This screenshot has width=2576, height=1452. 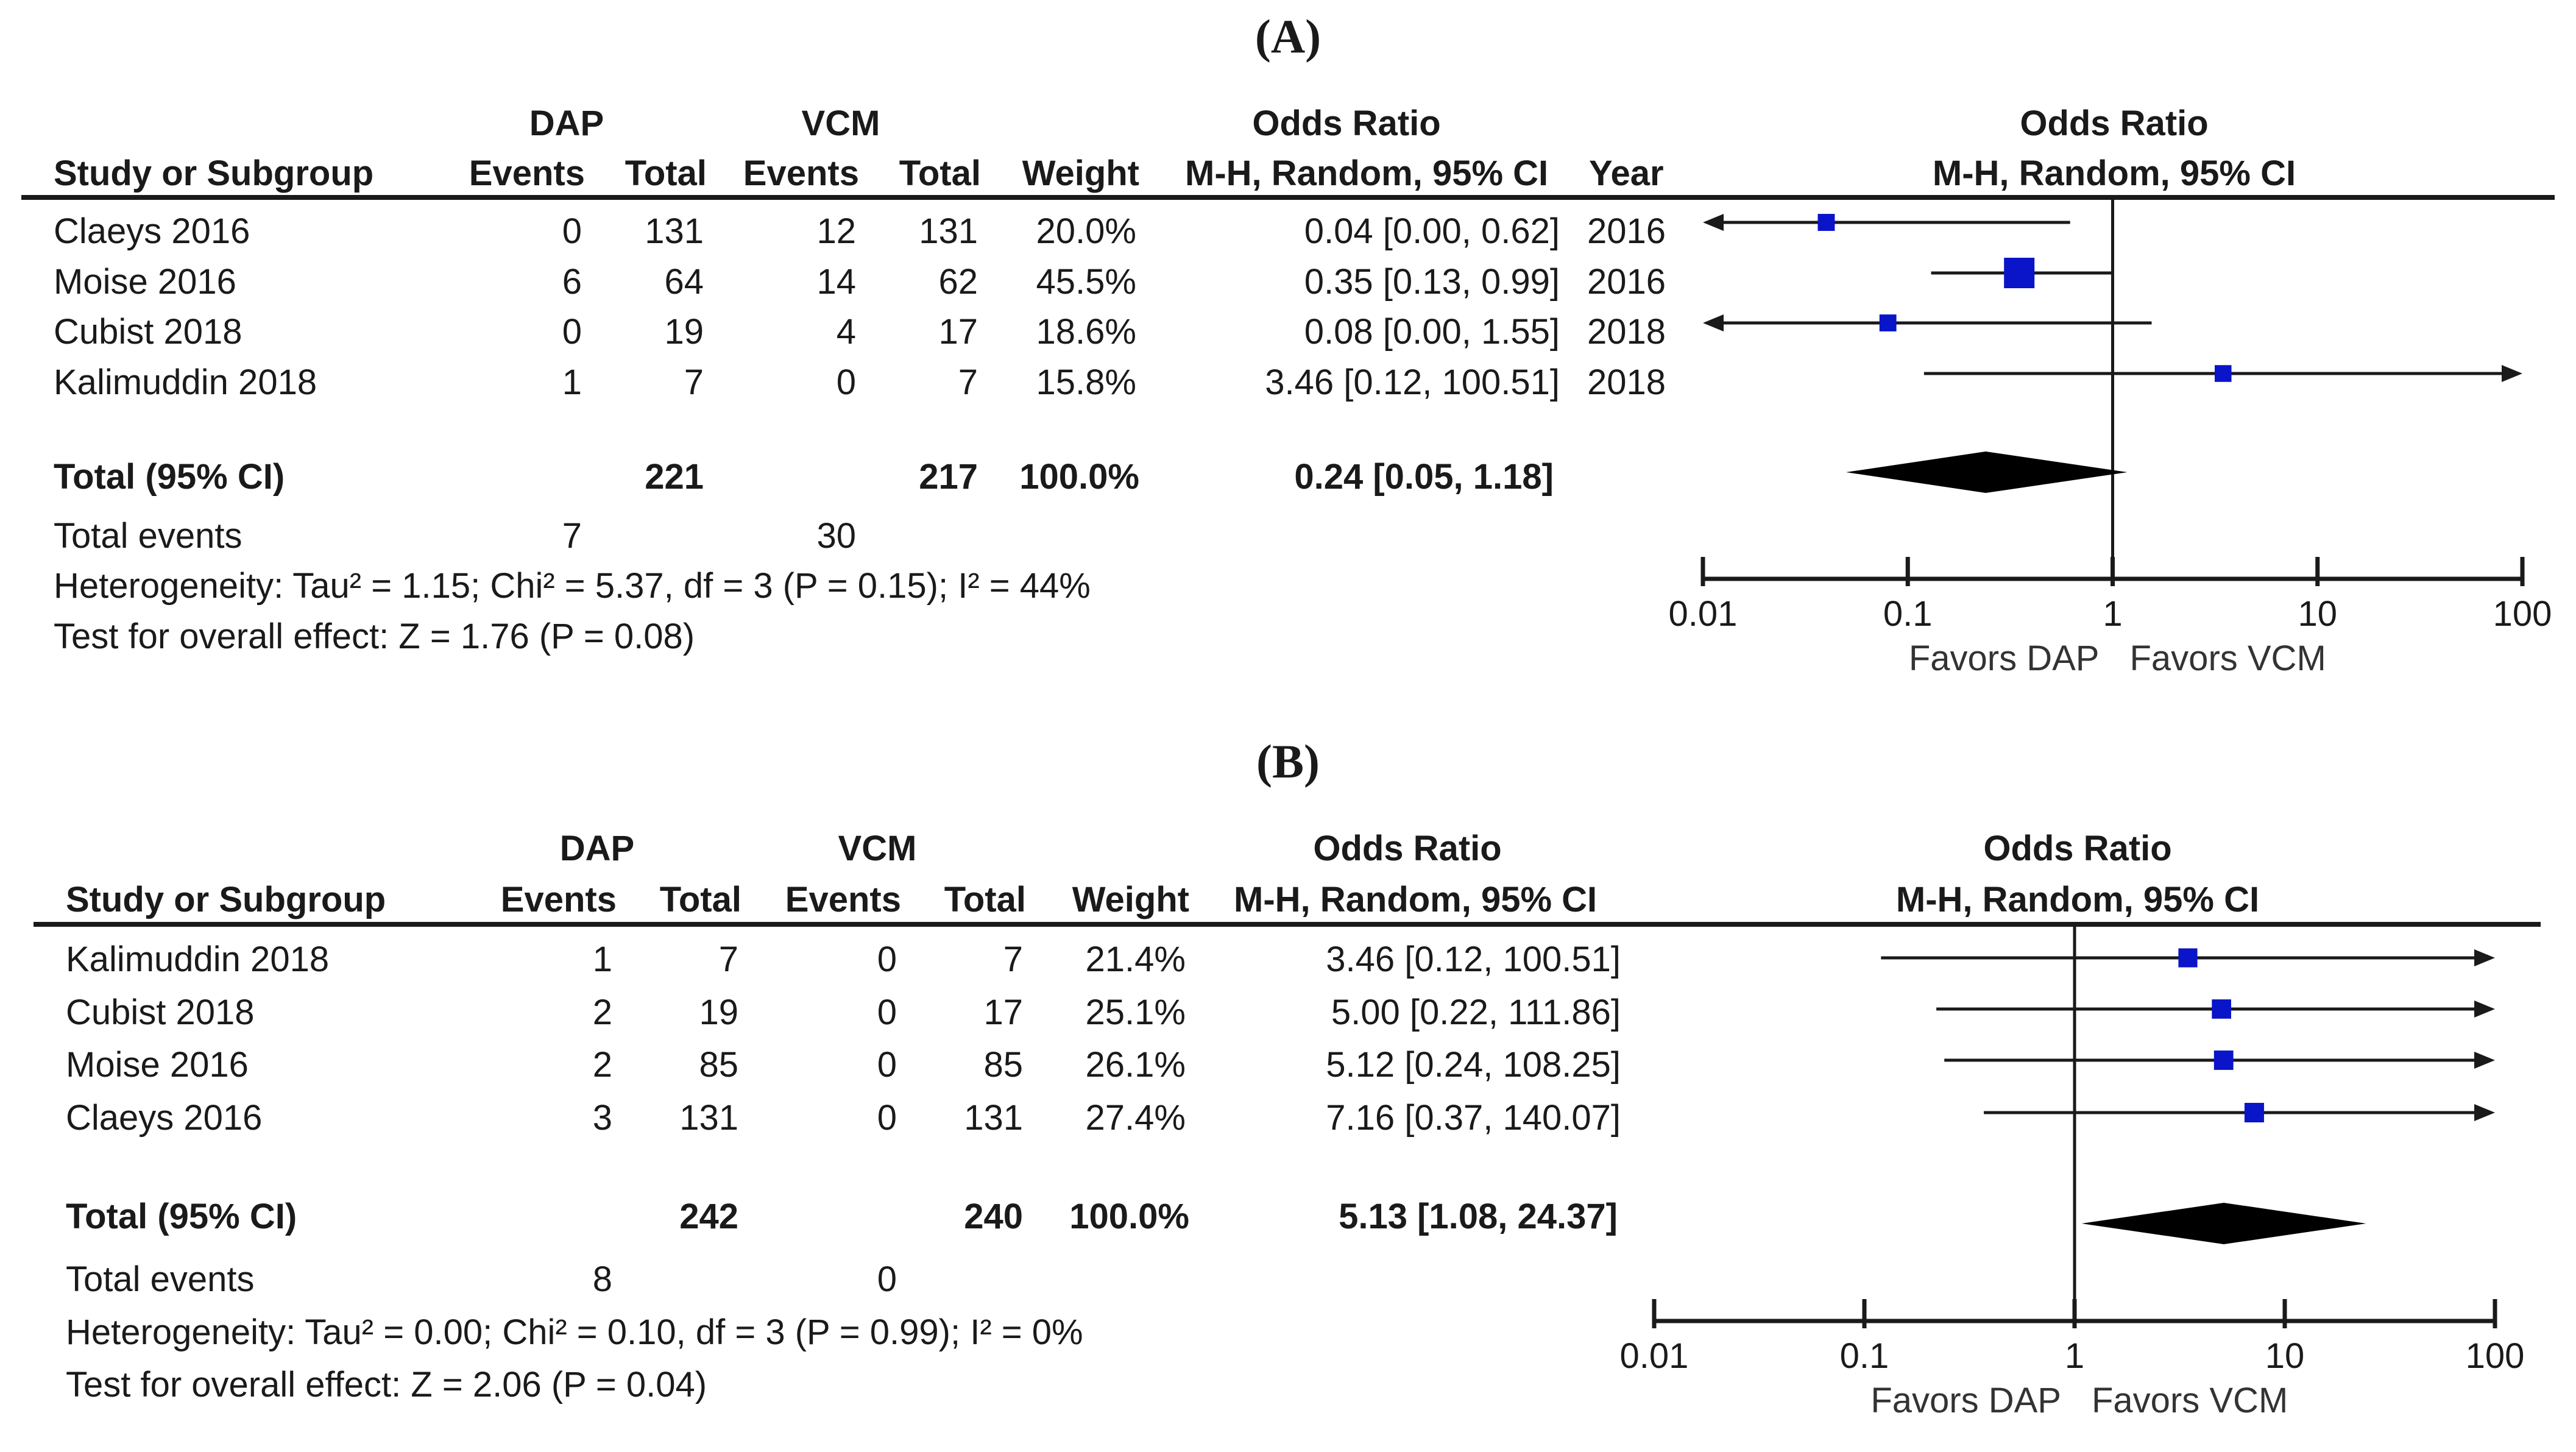 What do you see at coordinates (1478, 1216) in the screenshot?
I see `pooled-ci: 5.13 [1.08, 24.37]` at bounding box center [1478, 1216].